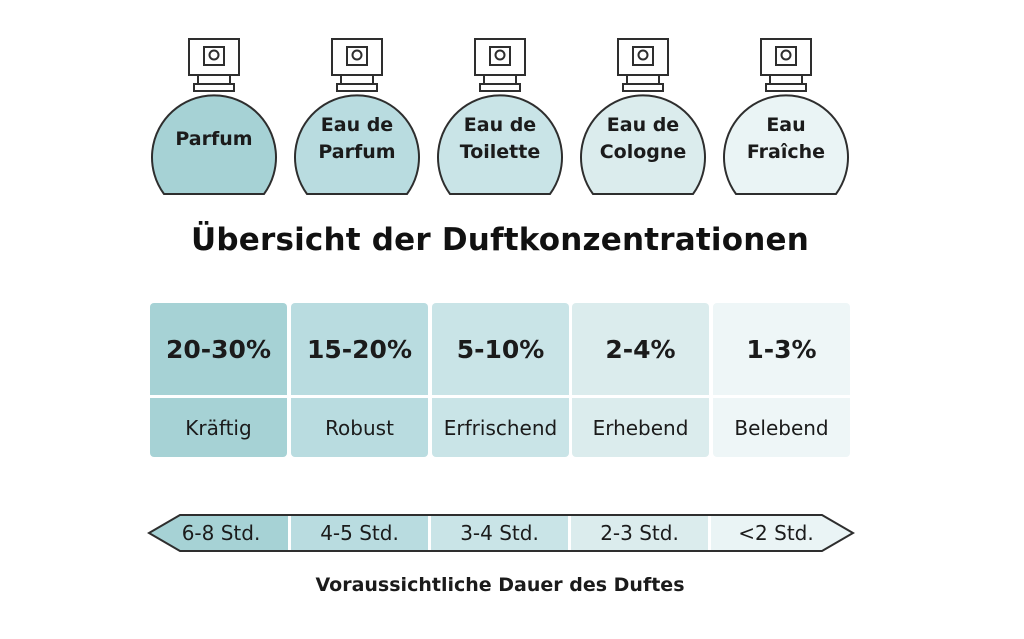 This screenshot has height=639, width=1024. What do you see at coordinates (218, 380) in the screenshot?
I see `concentration-column: 20-30% Kräftig` at bounding box center [218, 380].